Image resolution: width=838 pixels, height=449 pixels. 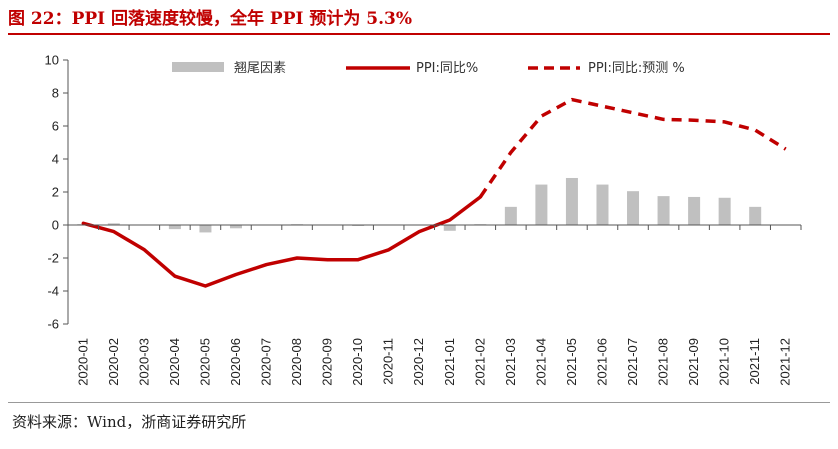 I want to click on y-axis-ticks: -6 -4 -2 0 2 4 6 8 10, so click(x=52, y=192).